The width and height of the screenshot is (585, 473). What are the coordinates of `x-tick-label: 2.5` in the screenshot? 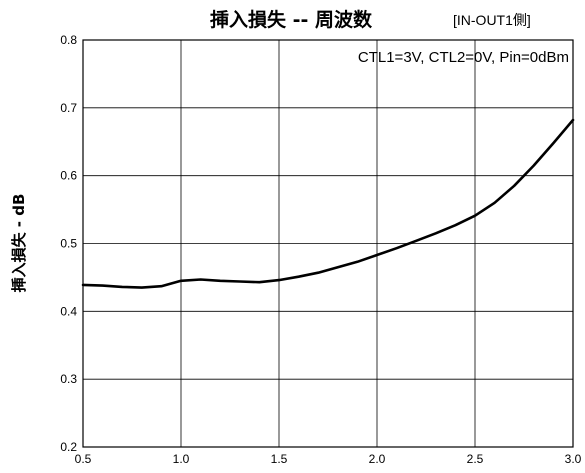 It's located at (475, 459).